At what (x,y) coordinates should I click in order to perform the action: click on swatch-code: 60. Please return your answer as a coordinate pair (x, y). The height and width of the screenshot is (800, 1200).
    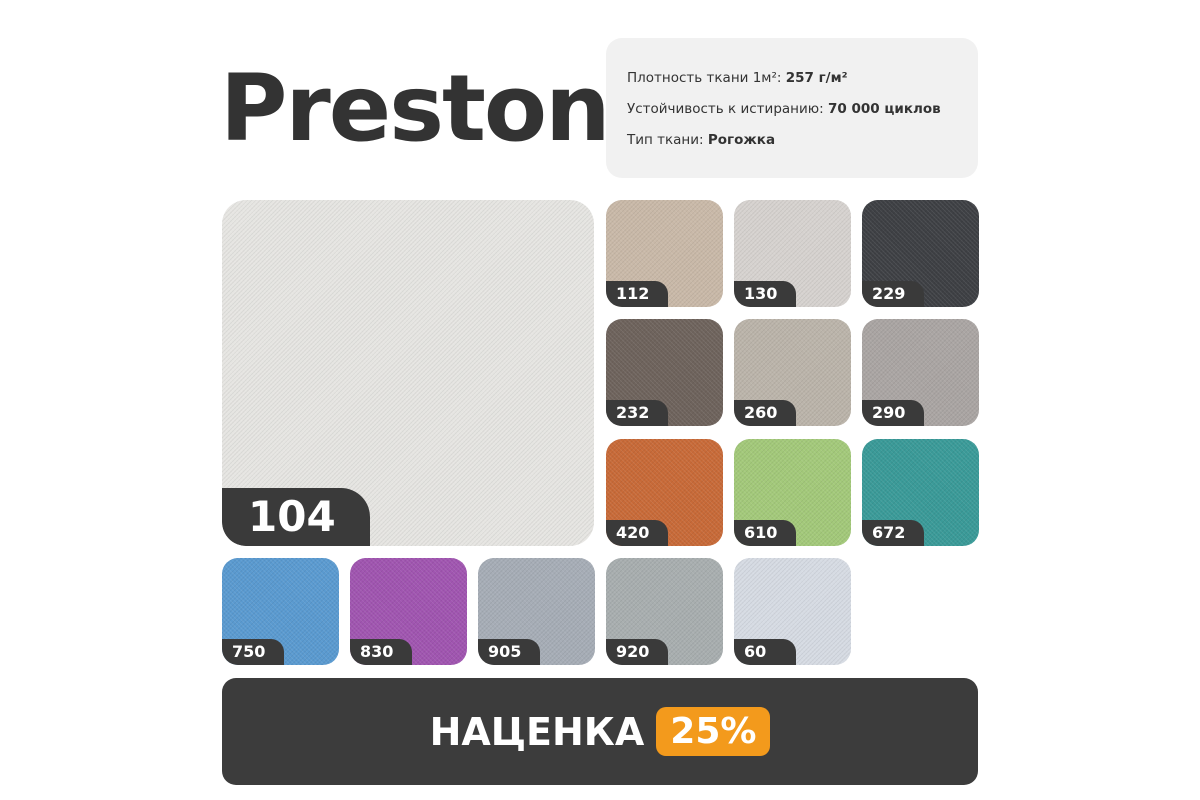
    Looking at the image, I should click on (765, 652).